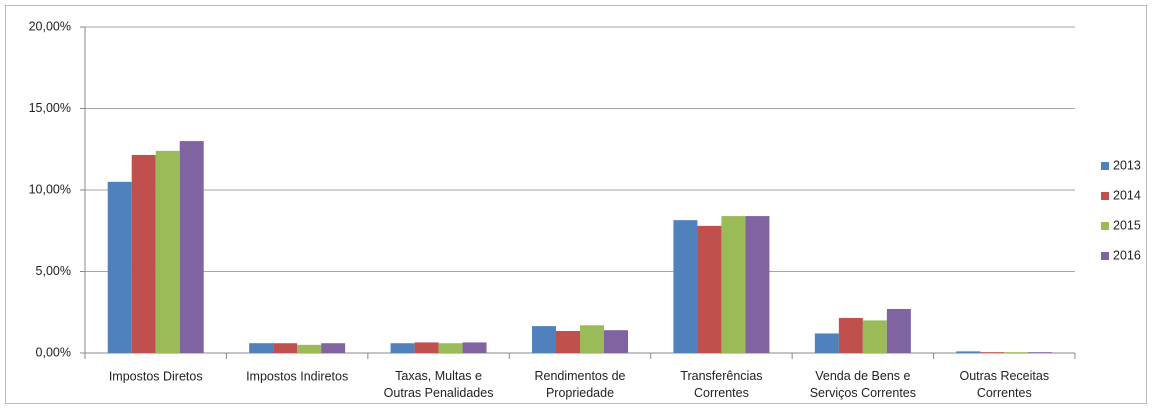 This screenshot has height=409, width=1152. What do you see at coordinates (721, 384) in the screenshot?
I see `x-tick-label: Transferências Correntes` at bounding box center [721, 384].